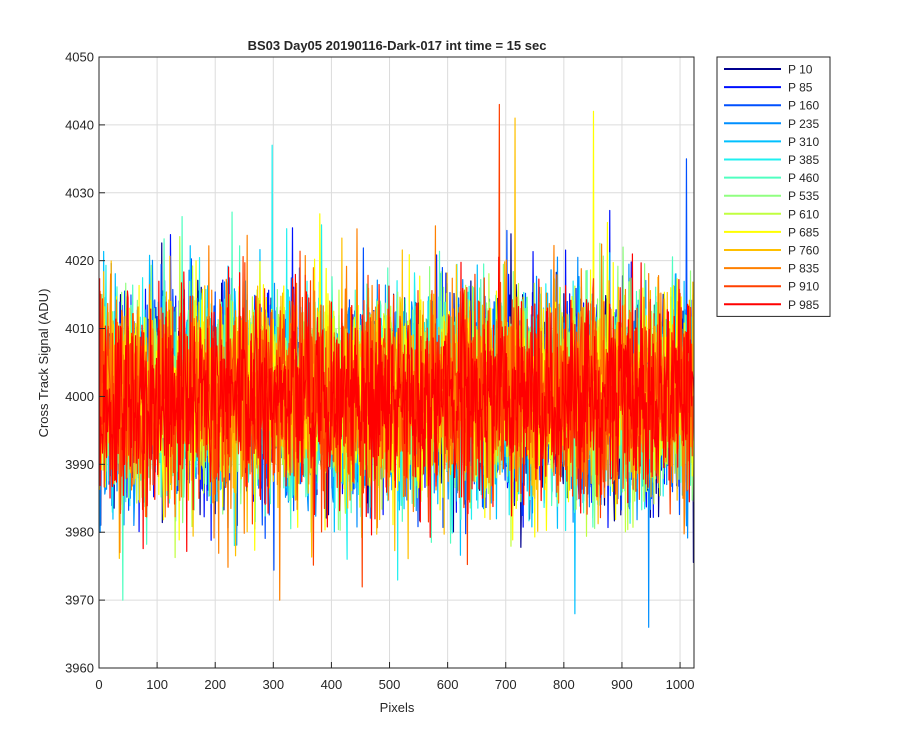  I want to click on x-axis-label: Pixels, so click(397, 707).